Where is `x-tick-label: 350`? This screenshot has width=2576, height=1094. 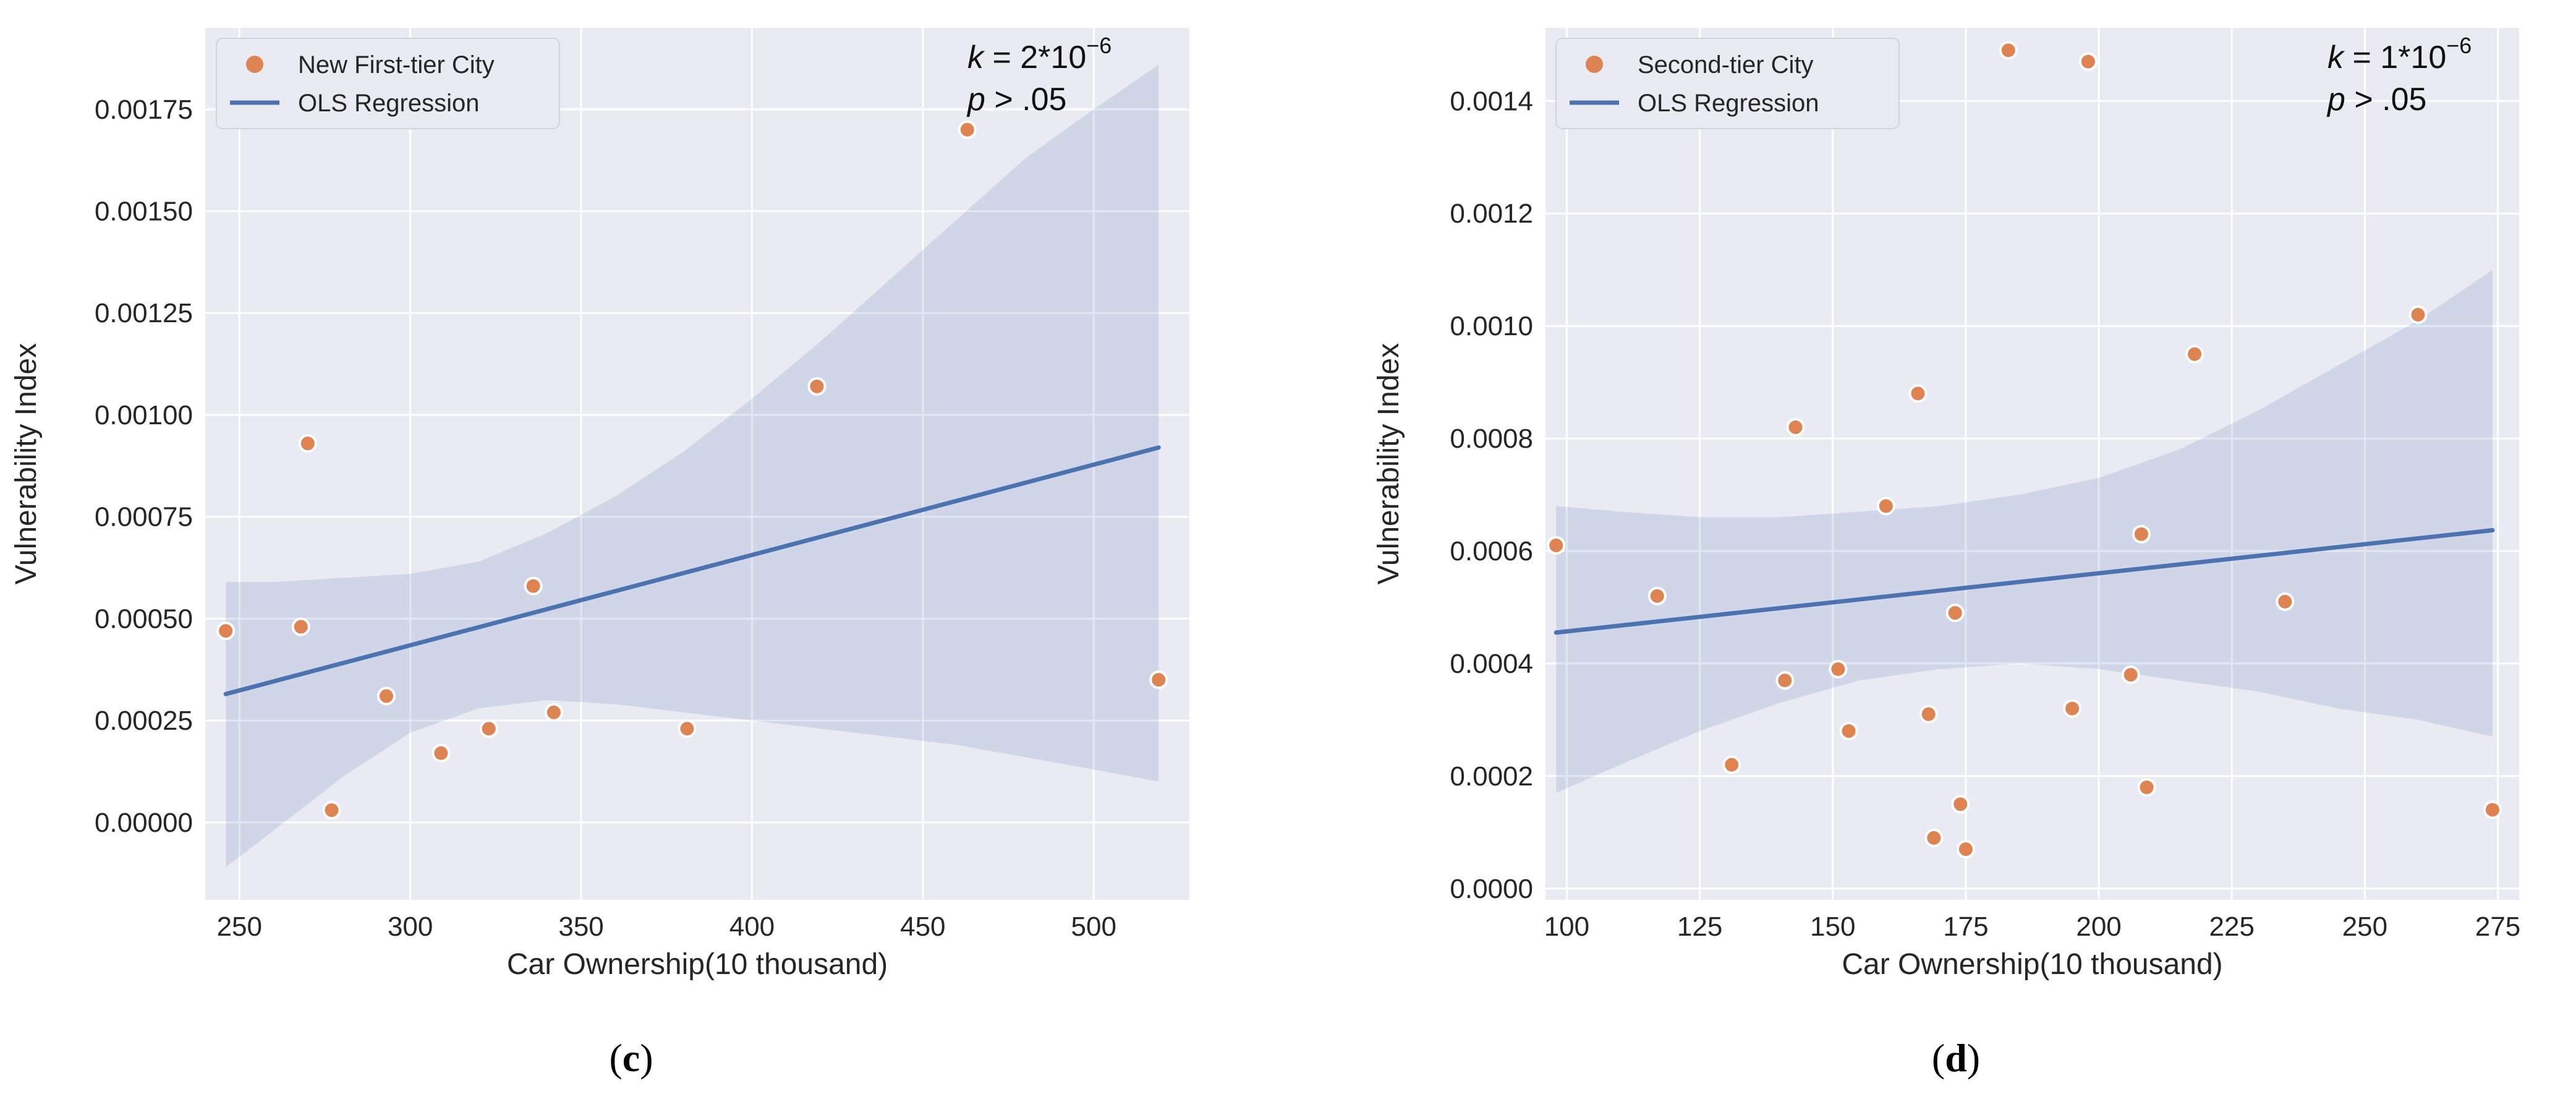 x-tick-label: 350 is located at coordinates (580, 927).